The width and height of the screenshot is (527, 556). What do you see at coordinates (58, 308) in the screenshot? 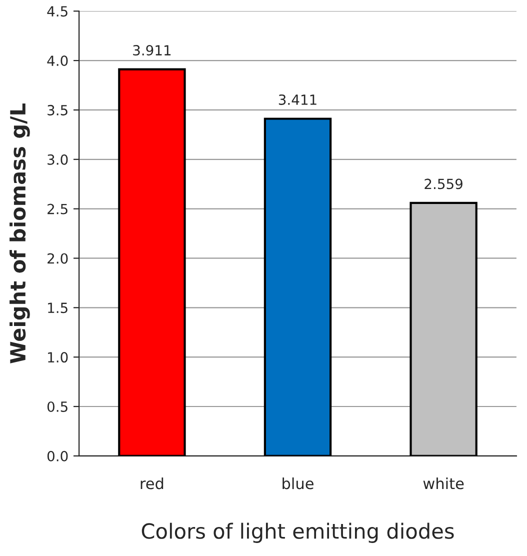
I see `y-tick-label: 1.5` at bounding box center [58, 308].